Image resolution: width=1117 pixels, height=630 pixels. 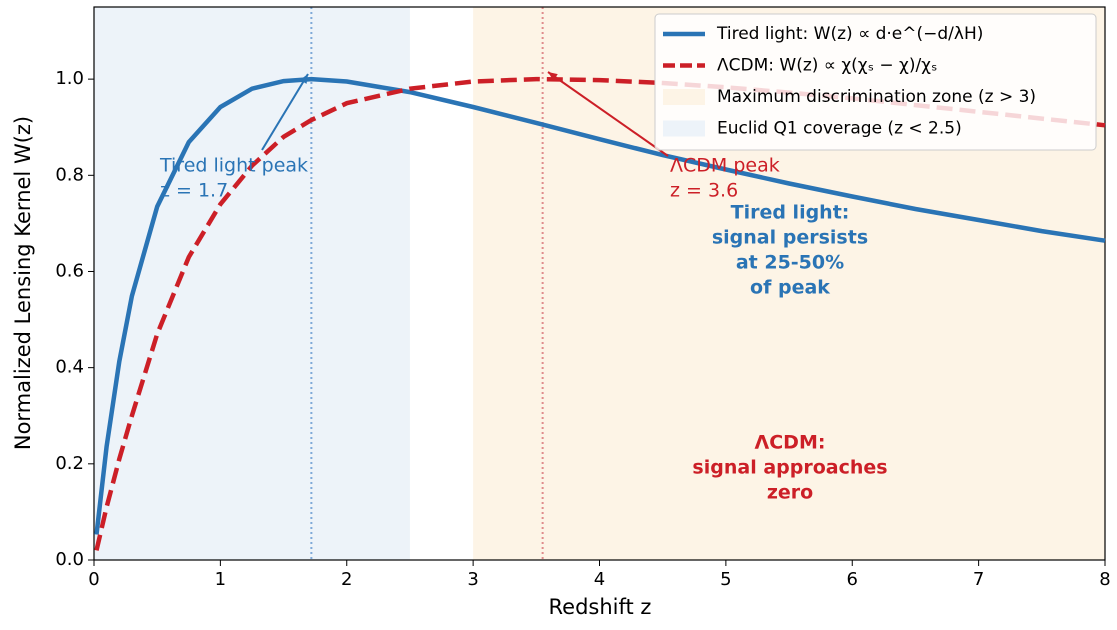 What do you see at coordinates (69, 559) in the screenshot?
I see `y-tick-label: 0.0` at bounding box center [69, 559].